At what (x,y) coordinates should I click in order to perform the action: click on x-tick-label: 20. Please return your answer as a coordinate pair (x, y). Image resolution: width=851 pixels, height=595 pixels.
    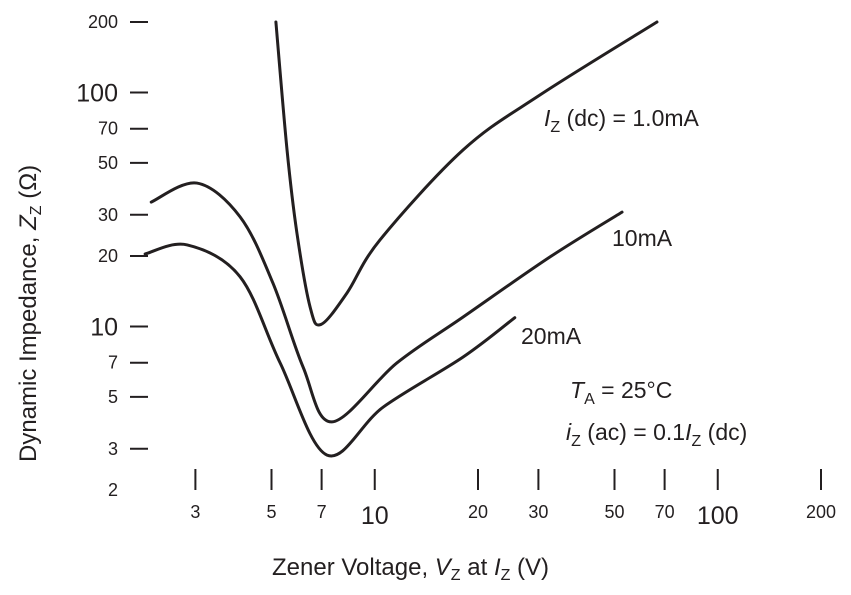
    Looking at the image, I should click on (478, 512).